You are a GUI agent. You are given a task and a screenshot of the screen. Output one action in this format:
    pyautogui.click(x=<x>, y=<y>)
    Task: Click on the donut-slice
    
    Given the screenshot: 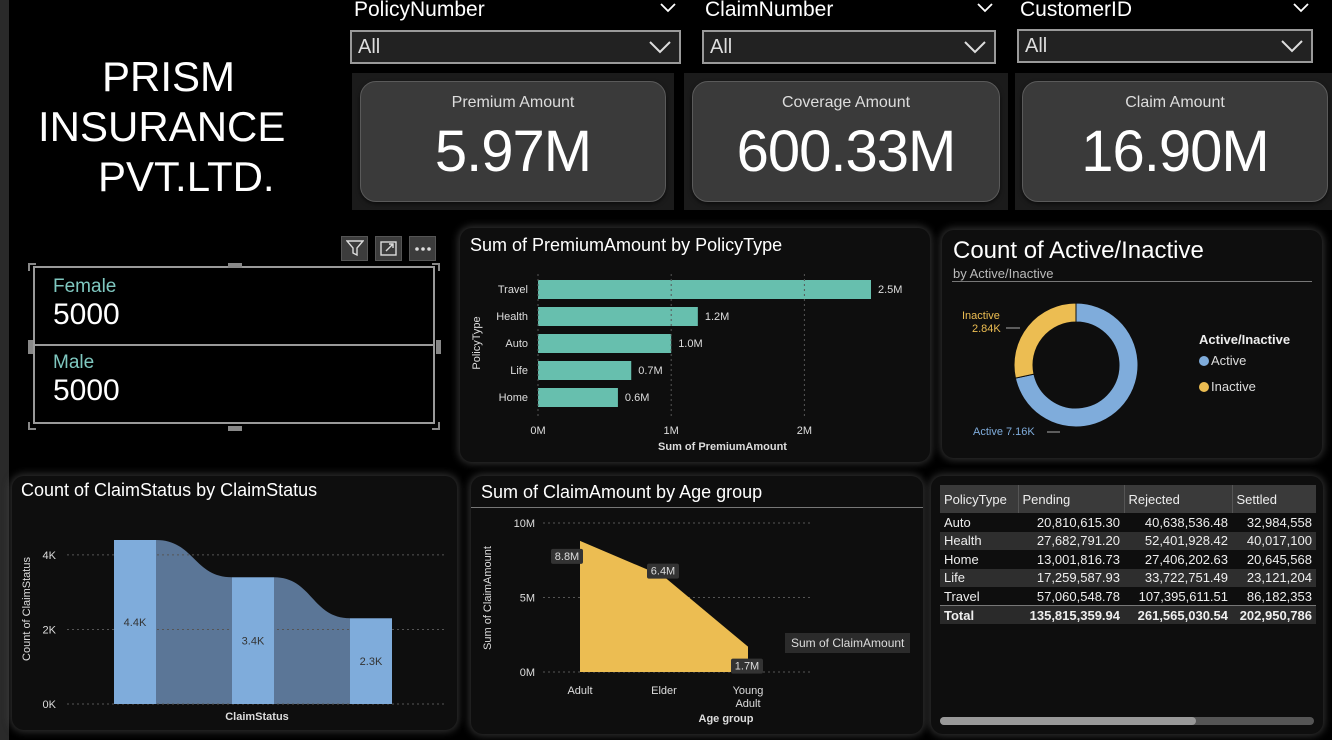 What is the action you would take?
    pyautogui.click(x=1076, y=365)
    